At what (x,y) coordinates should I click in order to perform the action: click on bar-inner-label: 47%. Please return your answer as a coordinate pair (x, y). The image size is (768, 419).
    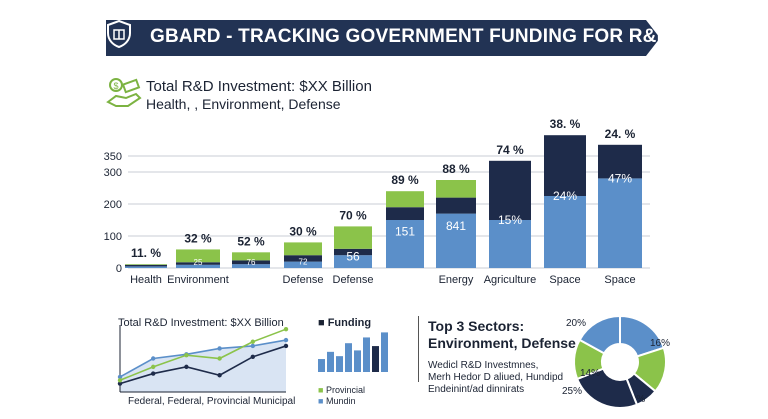
    Looking at the image, I should click on (620, 178).